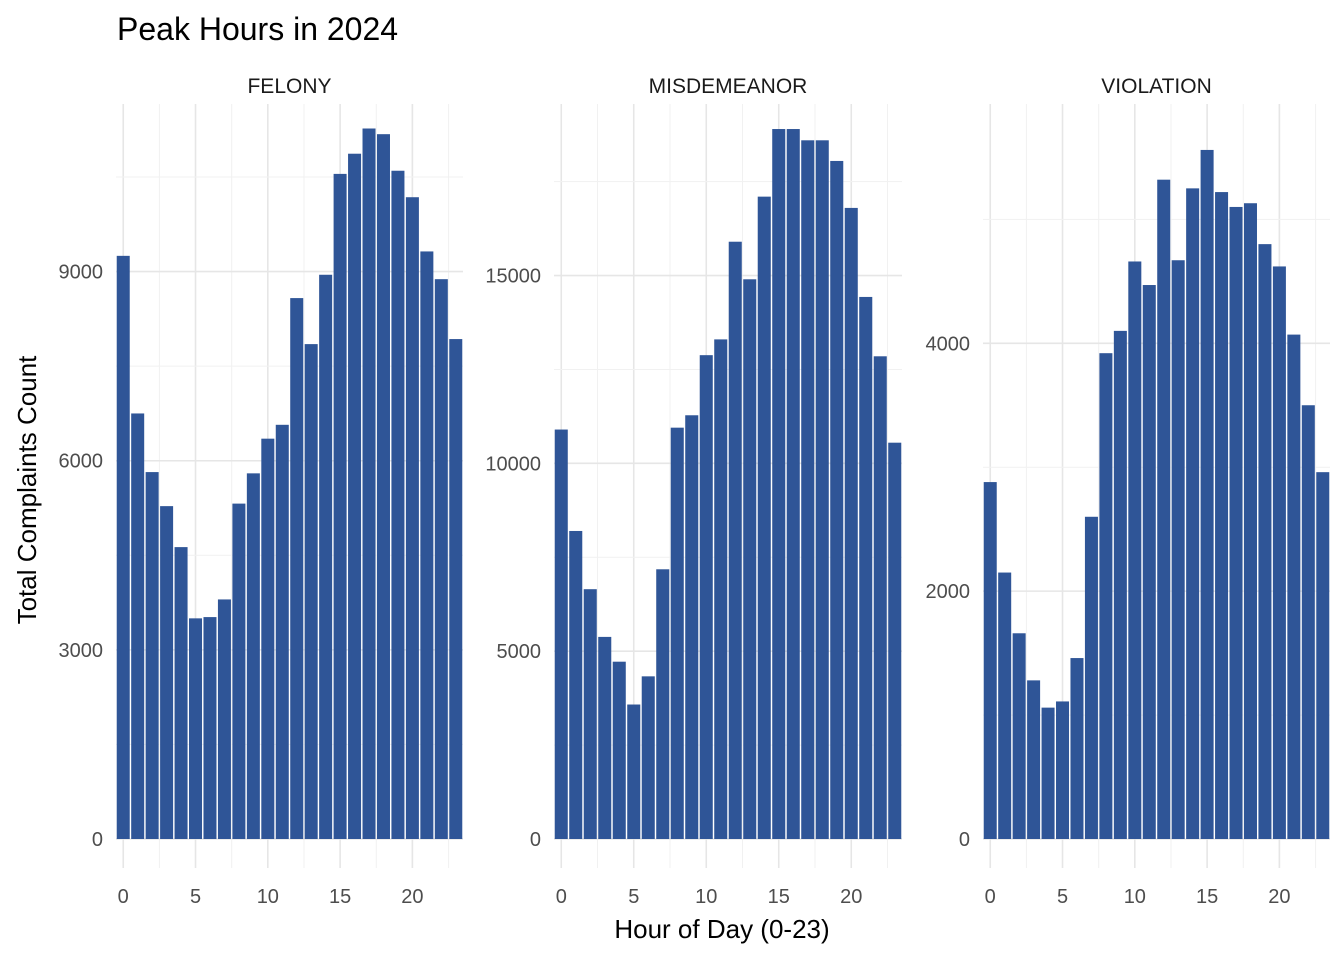 Image resolution: width=1344 pixels, height=965 pixels. Describe the element at coordinates (257, 29) in the screenshot. I see `chart-title: Peak Hours in 2024` at that location.